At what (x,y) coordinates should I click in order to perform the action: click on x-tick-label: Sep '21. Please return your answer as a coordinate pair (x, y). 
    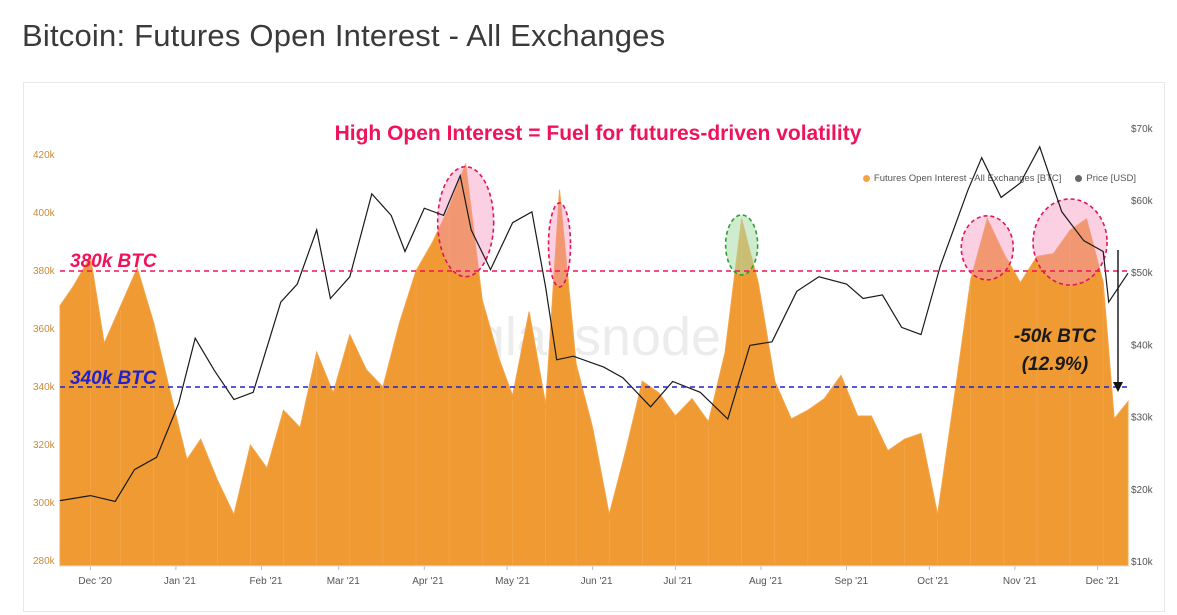
    Looking at the image, I should click on (852, 581).